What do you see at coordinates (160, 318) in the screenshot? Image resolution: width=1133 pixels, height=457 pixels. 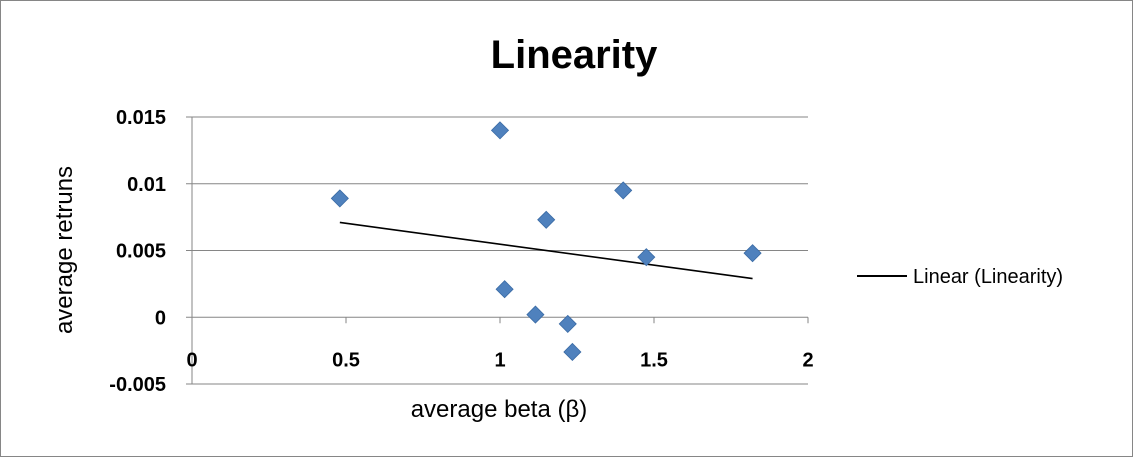 I see `y-tick-label: 0` at bounding box center [160, 318].